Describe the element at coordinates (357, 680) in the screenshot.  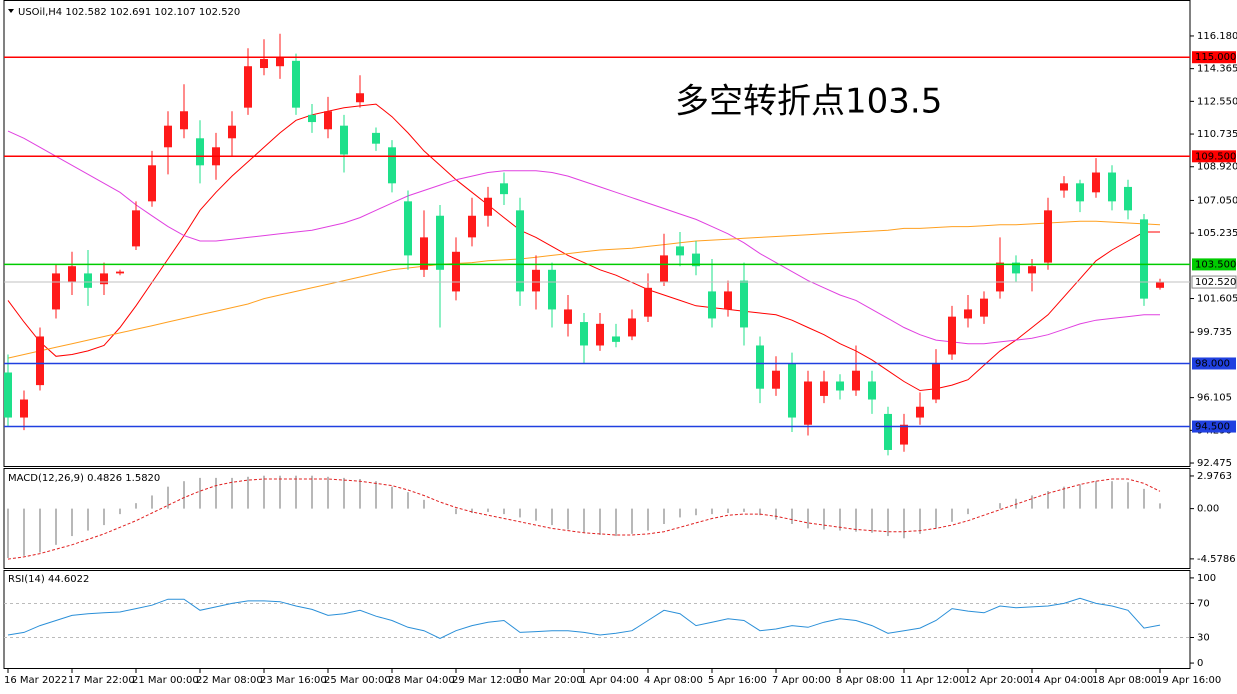
I see `x-tick-label: 25 Mar 00:00` at that location.